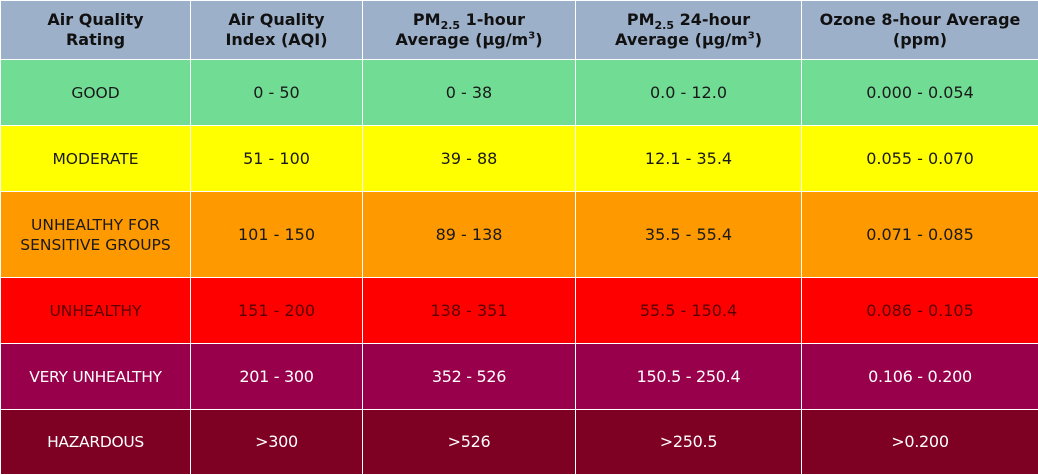  I want to click on cell-pm25-1h: 352 - 526, so click(469, 377).